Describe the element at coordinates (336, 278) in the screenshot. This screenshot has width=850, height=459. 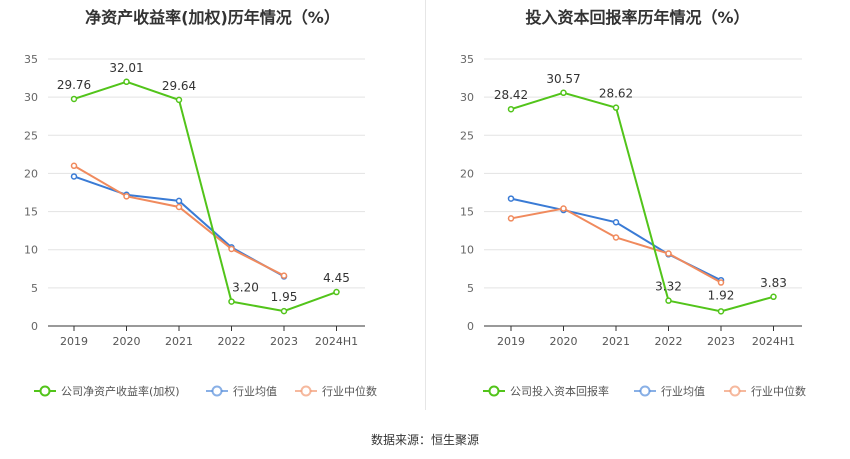
I see `data-label: 4.45` at that location.